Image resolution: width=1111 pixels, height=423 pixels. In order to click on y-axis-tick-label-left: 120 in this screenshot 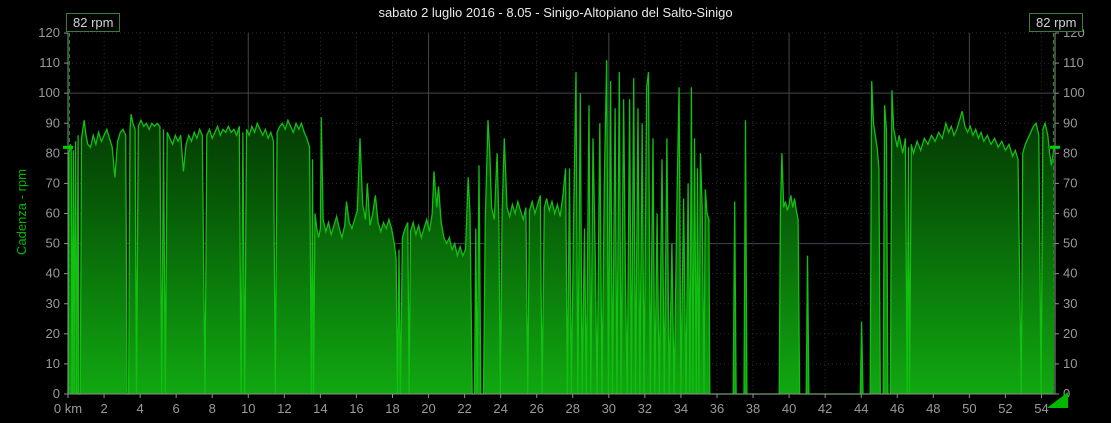, I will do `click(49, 32)`.